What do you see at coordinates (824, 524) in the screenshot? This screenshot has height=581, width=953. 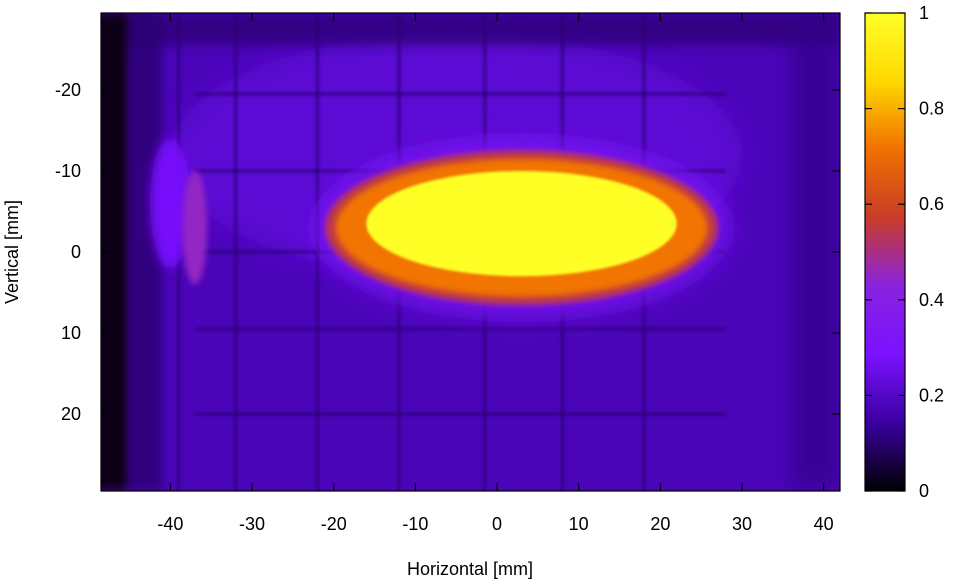 I see `x-tick-label: 40` at bounding box center [824, 524].